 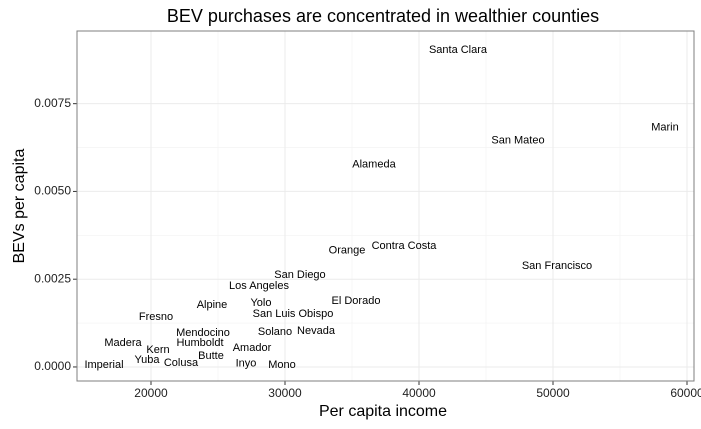 What do you see at coordinates (356, 301) in the screenshot?
I see `point-label: El Dorado` at bounding box center [356, 301].